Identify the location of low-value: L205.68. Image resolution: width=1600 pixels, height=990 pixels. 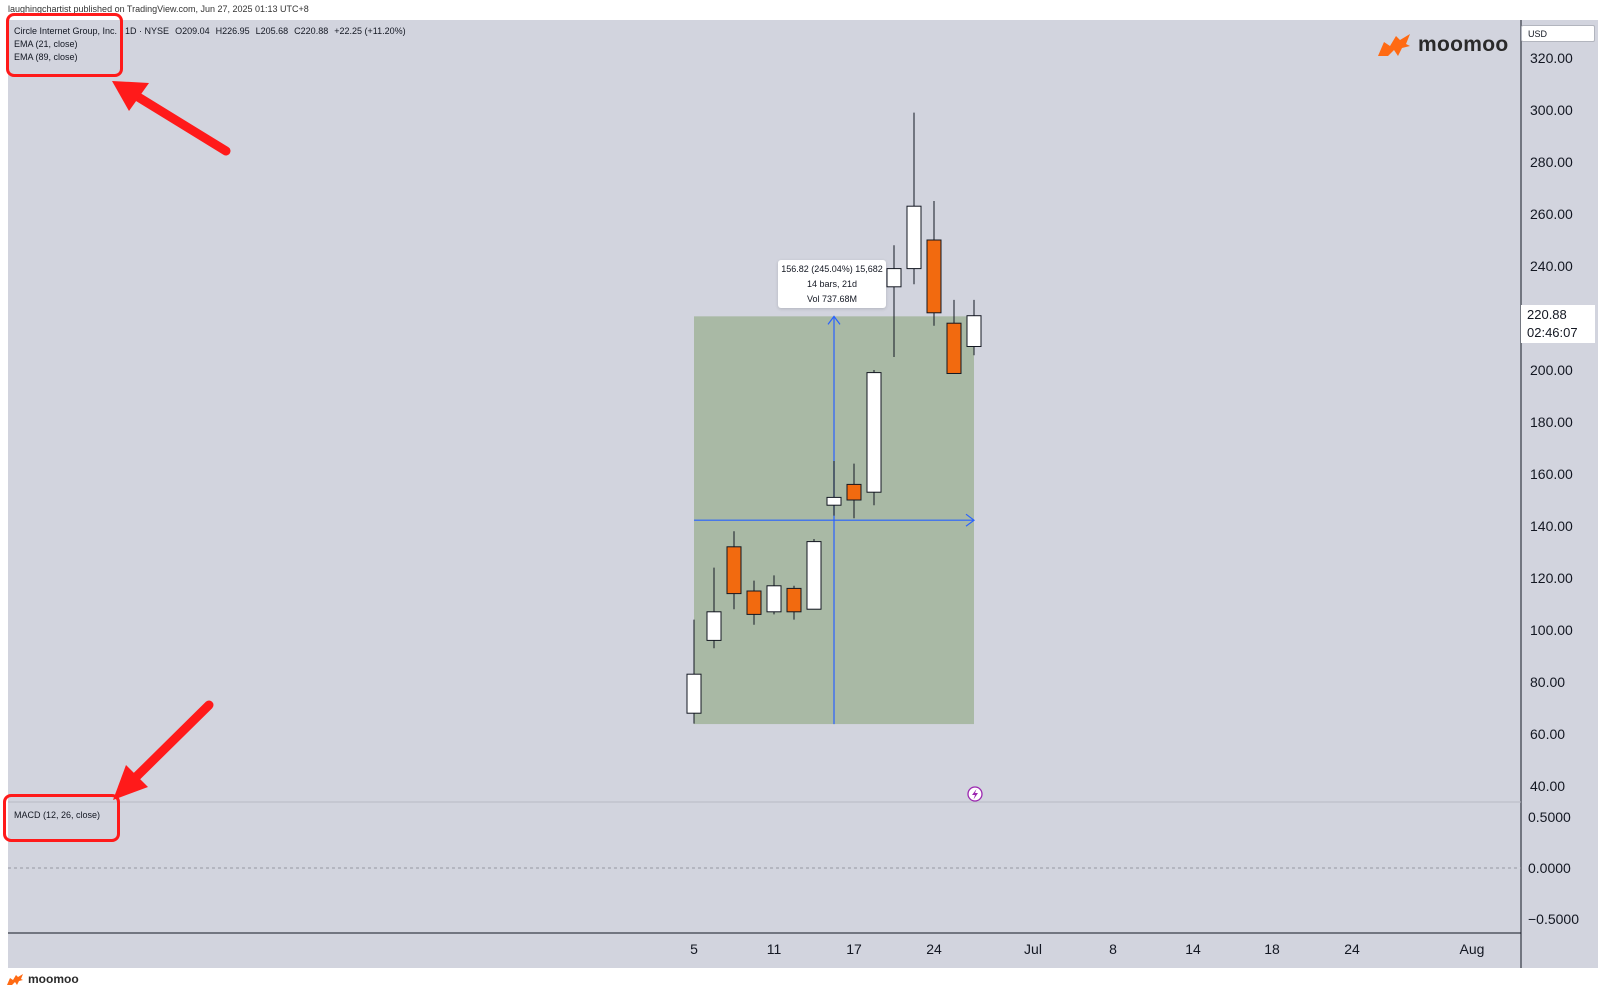
(272, 31).